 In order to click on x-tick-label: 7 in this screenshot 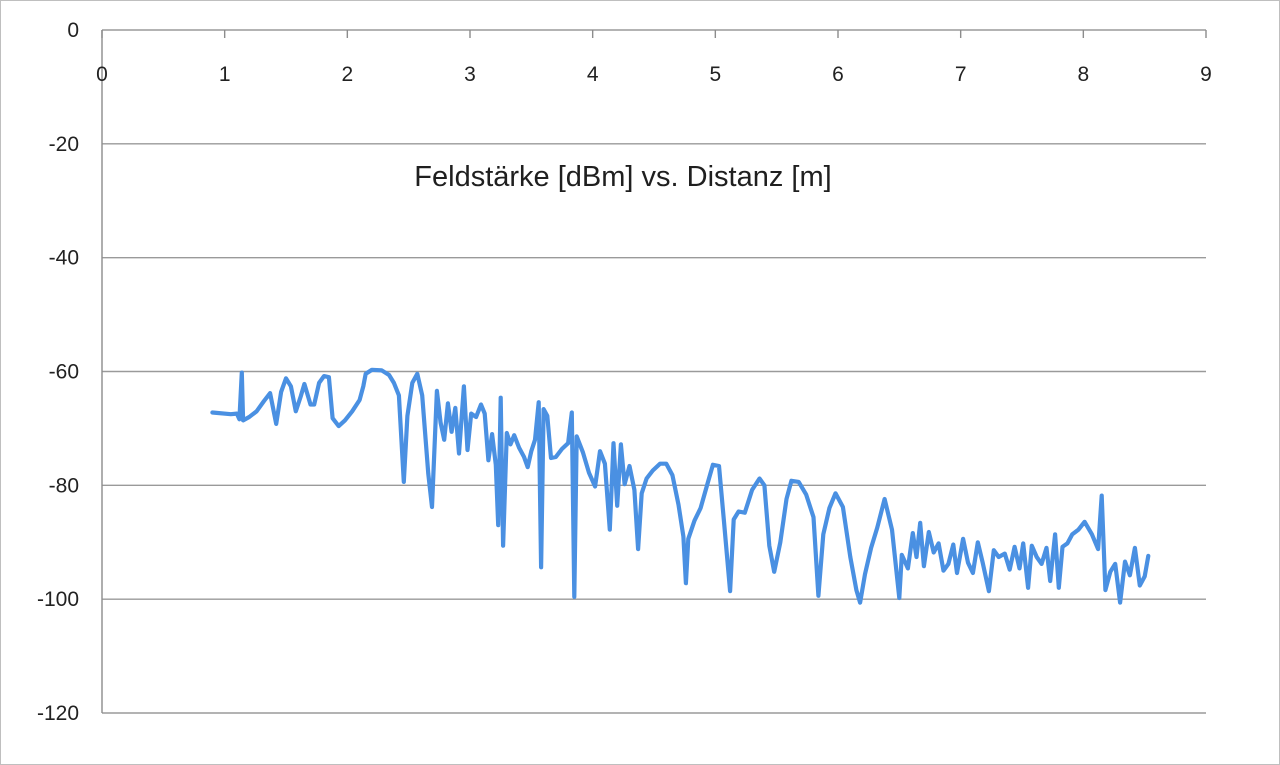, I will do `click(961, 74)`.